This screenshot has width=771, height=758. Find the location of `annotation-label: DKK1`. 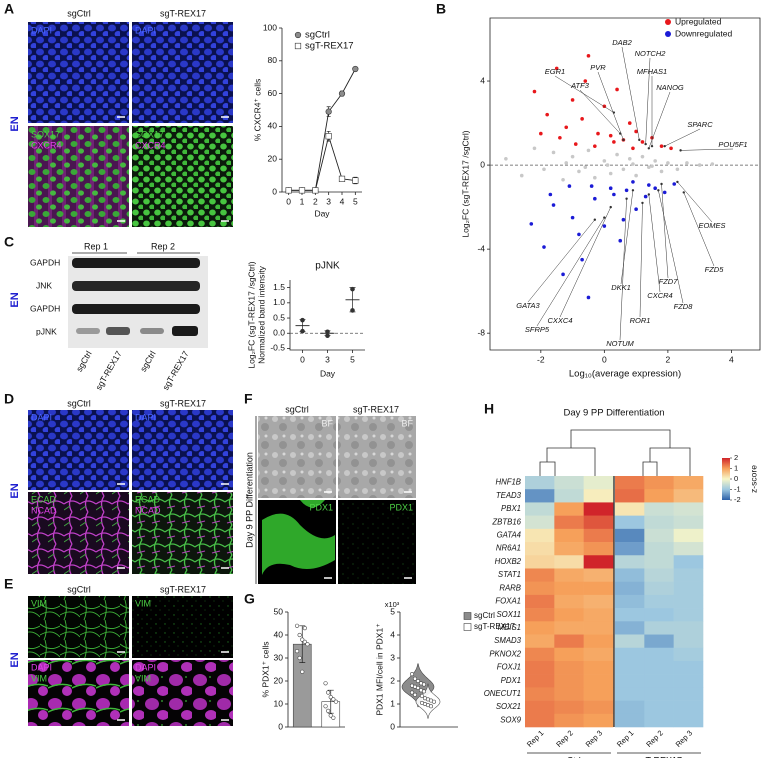

annotation-label: DKK1 is located at coordinates (621, 287).